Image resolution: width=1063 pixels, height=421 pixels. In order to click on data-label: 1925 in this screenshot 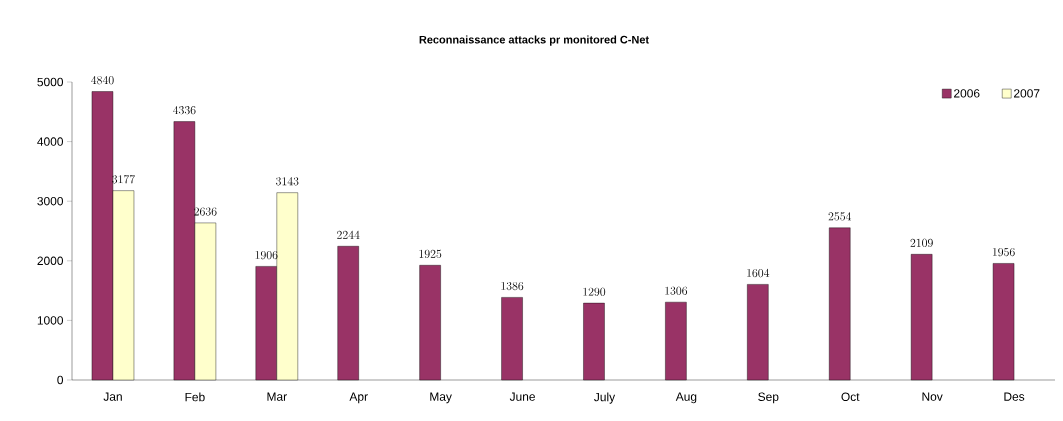, I will do `click(430, 253)`.